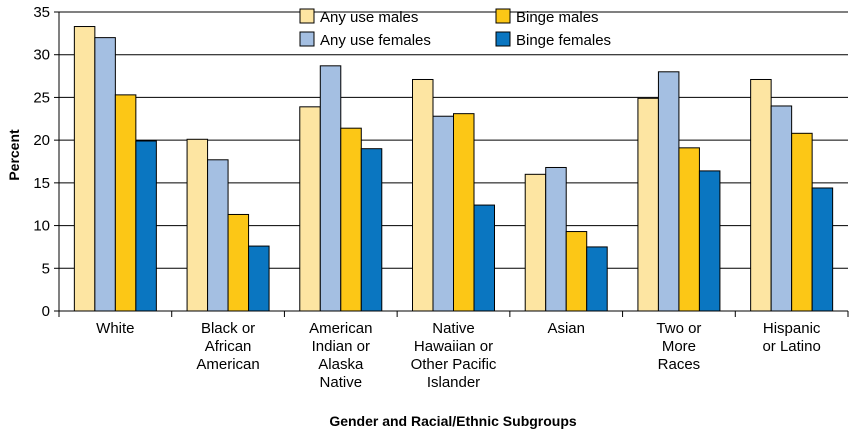  What do you see at coordinates (678, 346) in the screenshot?
I see `category-label-5: Two or More Races` at bounding box center [678, 346].